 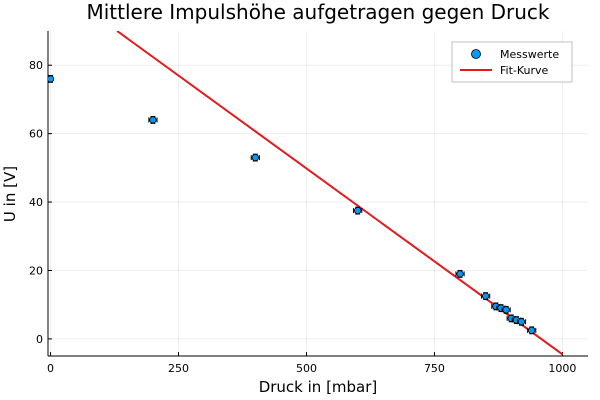 I want to click on y-tick-label: 40, so click(x=36, y=202).